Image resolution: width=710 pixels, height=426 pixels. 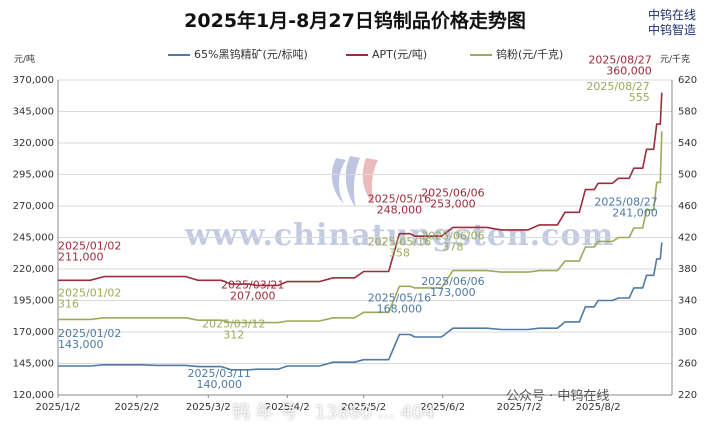 I want to click on annotation-value: 312, so click(x=233, y=335).